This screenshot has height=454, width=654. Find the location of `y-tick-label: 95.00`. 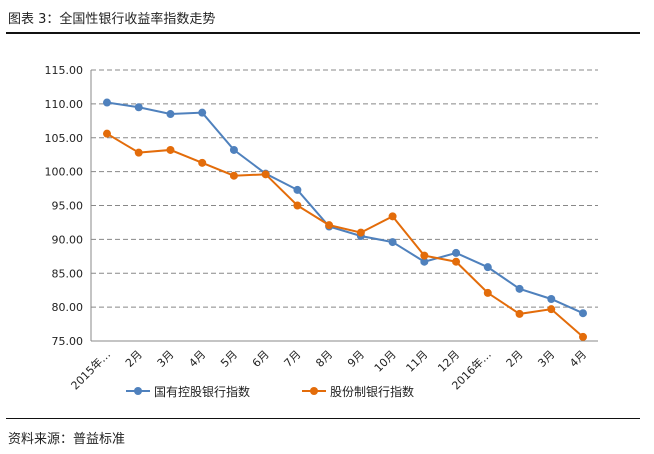

y-tick-label: 95.00 is located at coordinates (68, 206).